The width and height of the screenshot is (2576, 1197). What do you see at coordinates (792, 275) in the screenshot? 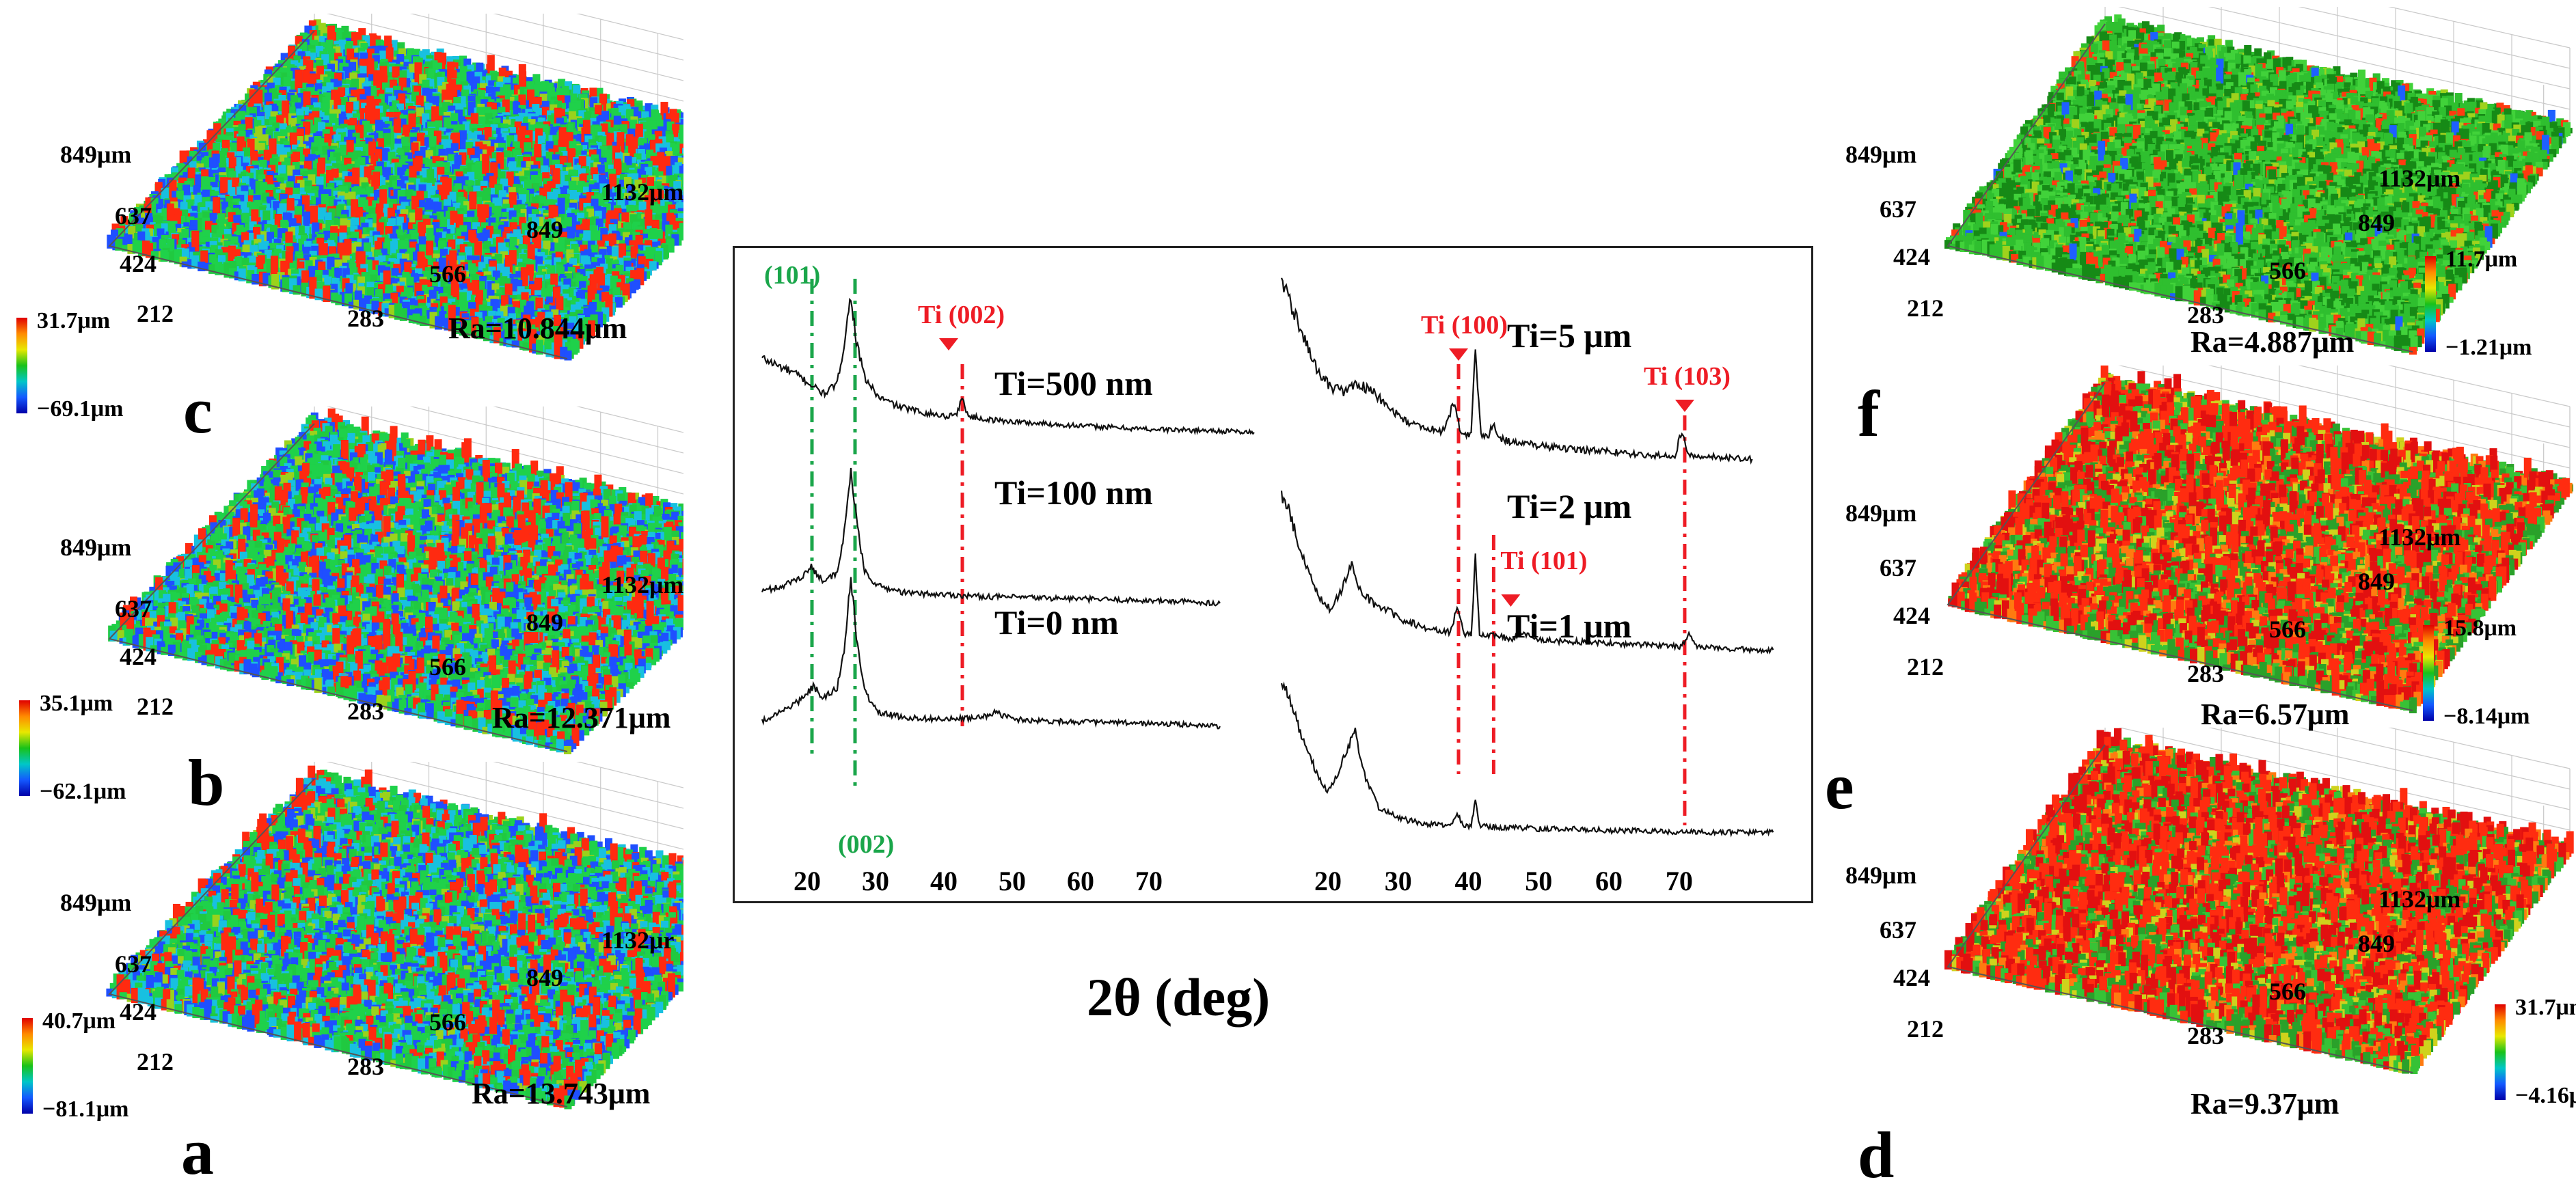
I see `vline-label-0-0: (101)` at bounding box center [792, 275].